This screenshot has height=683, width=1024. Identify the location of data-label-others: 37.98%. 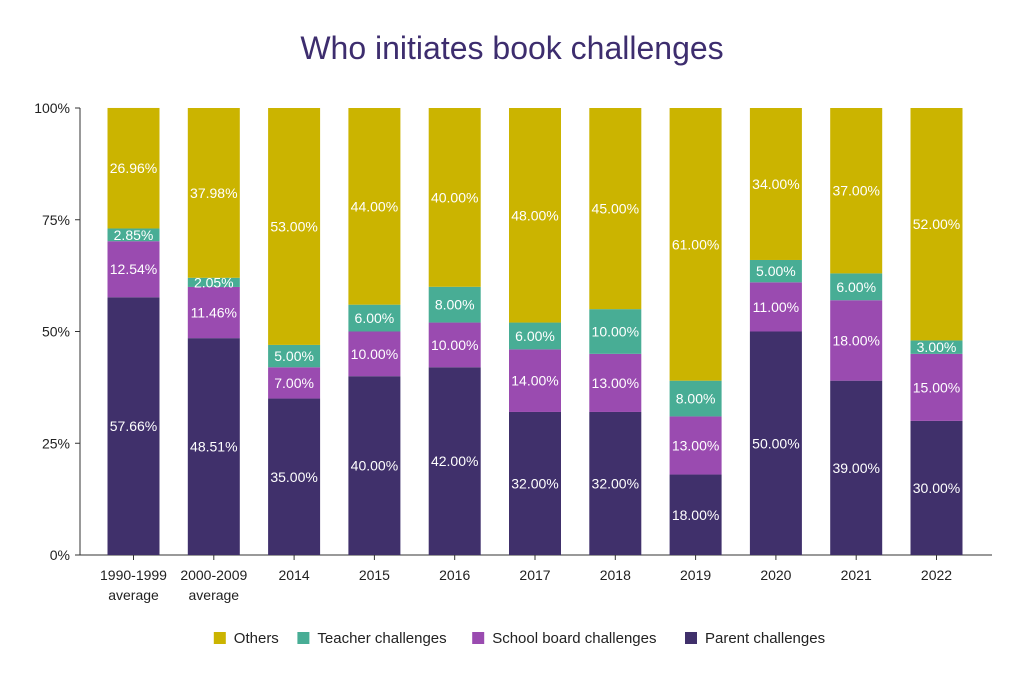
(213, 193).